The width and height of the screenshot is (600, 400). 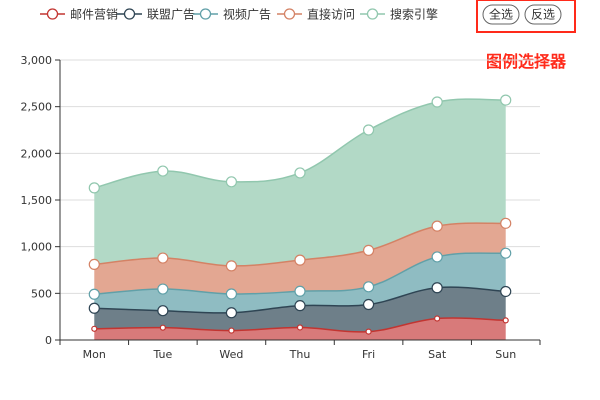 What do you see at coordinates (37, 247) in the screenshot?
I see `y-tick-label: 1,000` at bounding box center [37, 247].